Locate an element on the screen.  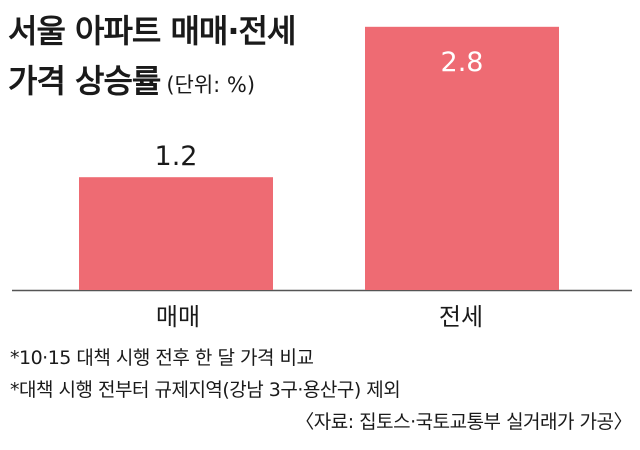
chart-title-line1: 서울 아파트 매매·전세 is located at coordinates (152, 31).